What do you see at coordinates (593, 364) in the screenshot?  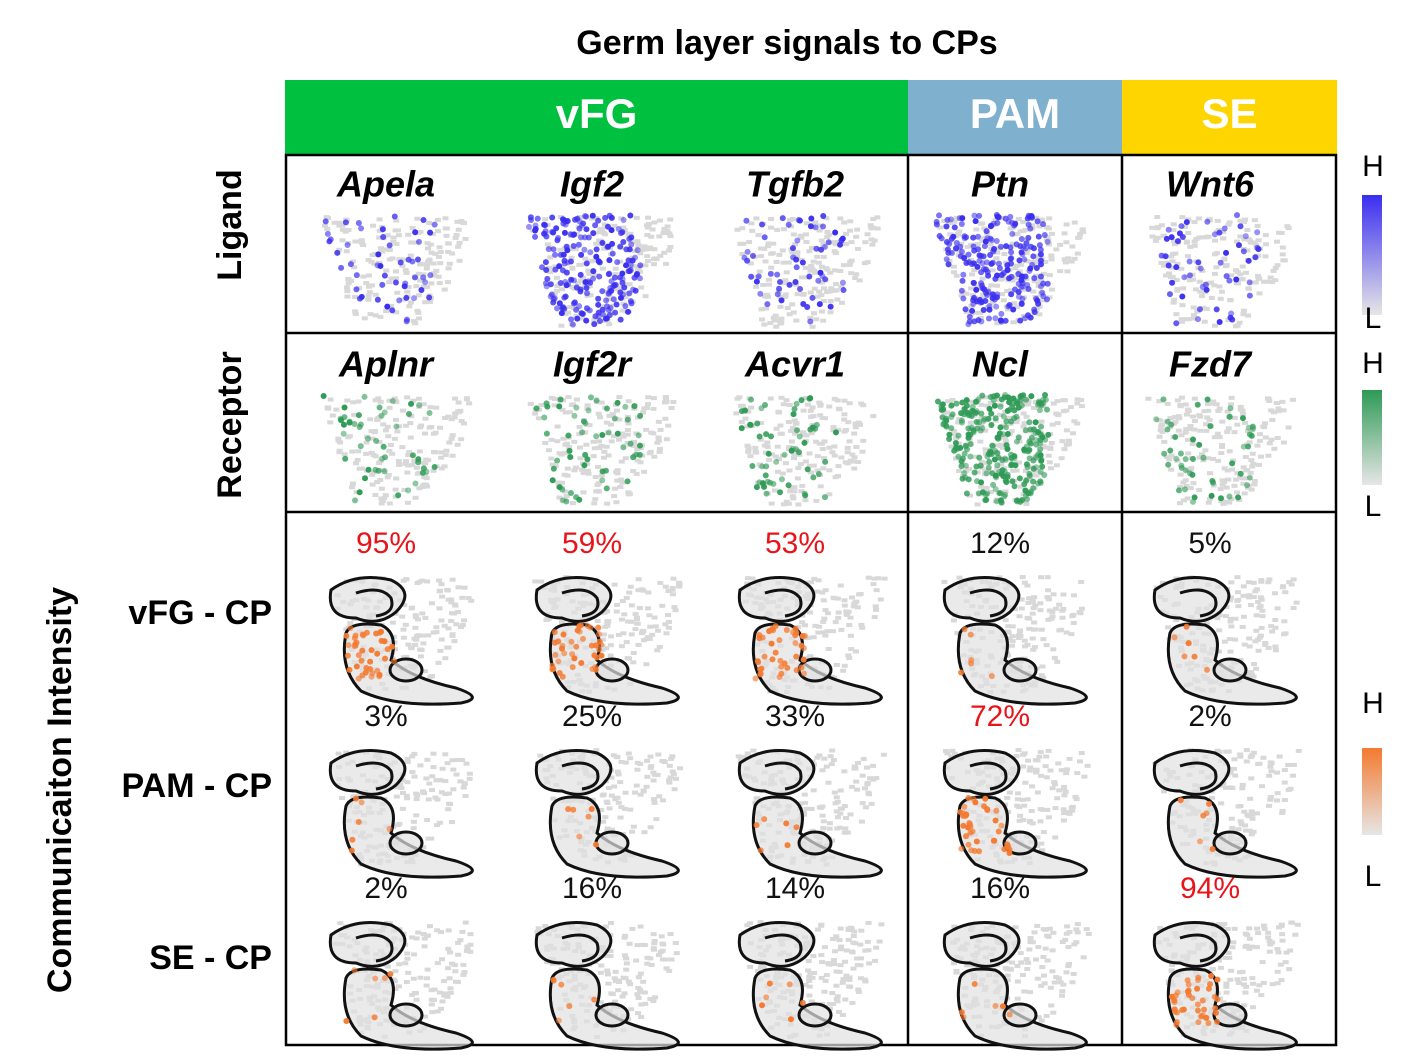 I see `receptor-name: Igf2r` at bounding box center [593, 364].